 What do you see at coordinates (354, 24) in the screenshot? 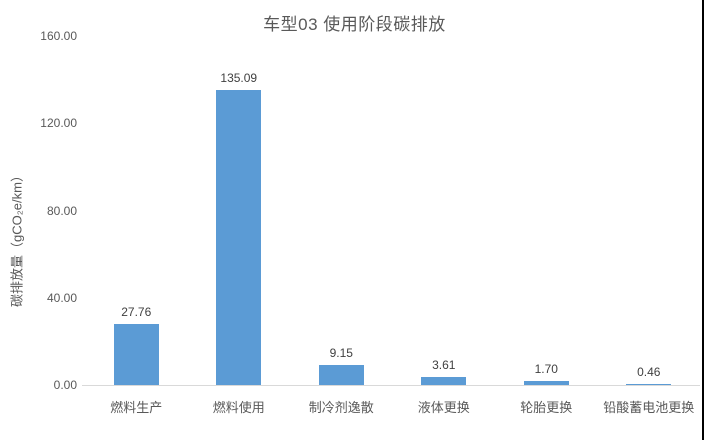
I see `chart-title: 车型03 使用阶段碳排放` at bounding box center [354, 24].